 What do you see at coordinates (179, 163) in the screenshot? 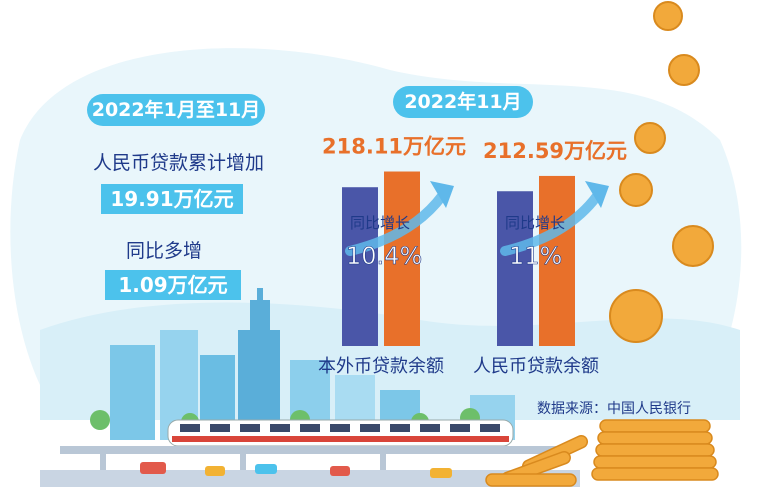
I see `loan-increase-label: 人民币贷款累计增加` at bounding box center [179, 163].